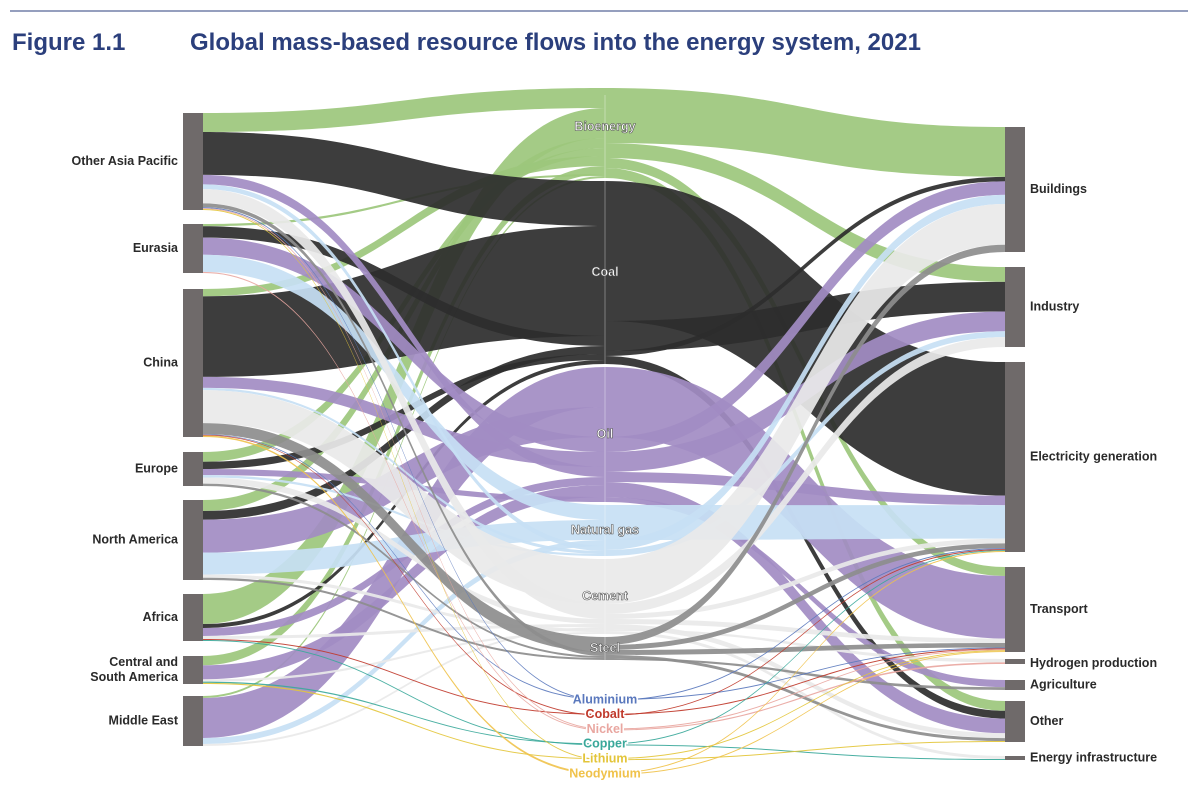 Image resolution: width=1200 pixels, height=789 pixels. What do you see at coordinates (606, 714) in the screenshot?
I see `resource-label: Cobalt` at bounding box center [606, 714].